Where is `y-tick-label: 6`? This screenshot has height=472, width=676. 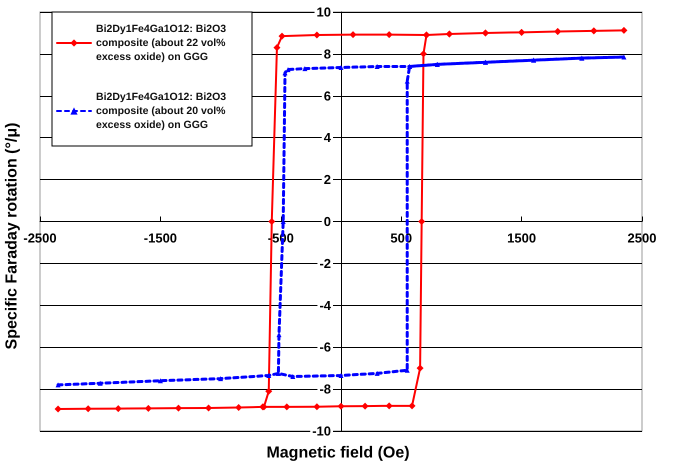 y-tick-label: 6 is located at coordinates (327, 96).